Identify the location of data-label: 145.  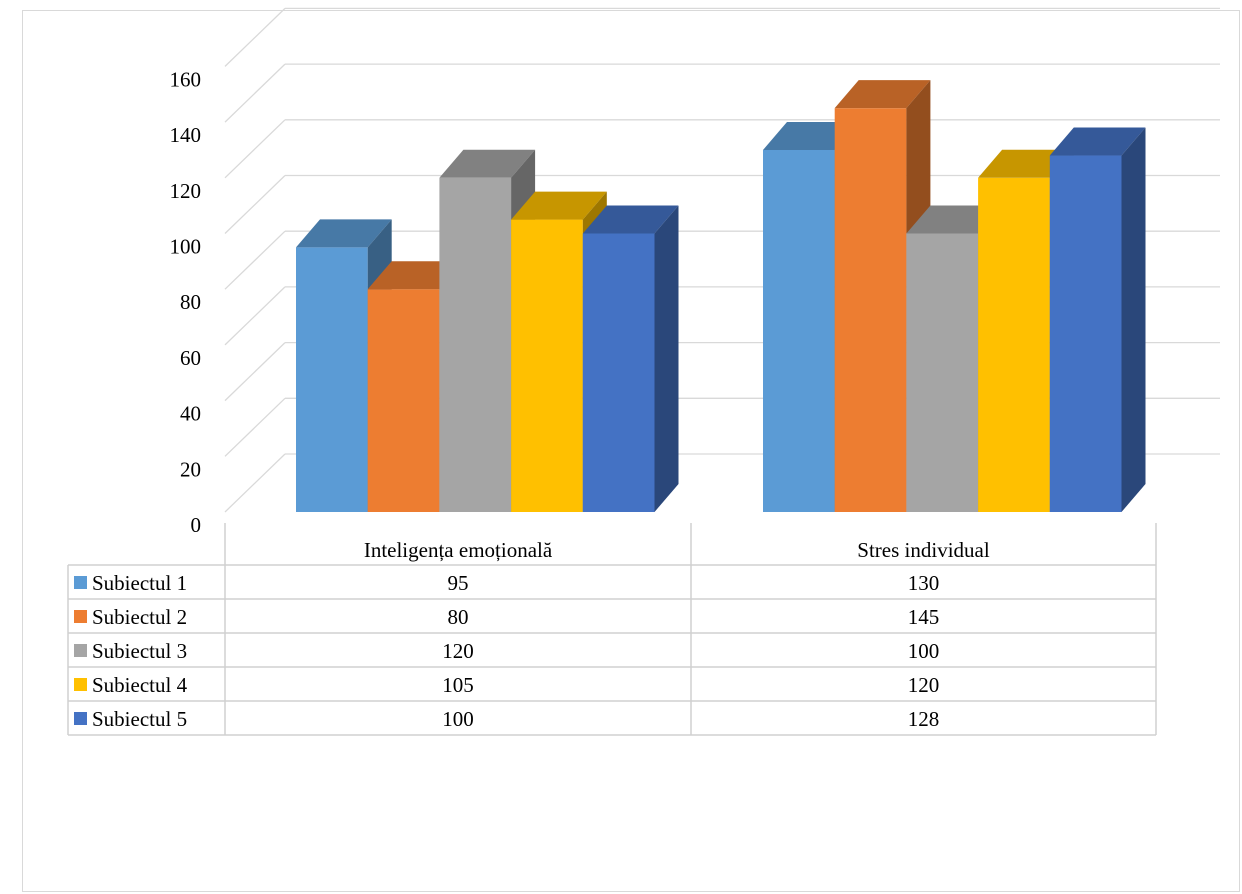
(924, 617).